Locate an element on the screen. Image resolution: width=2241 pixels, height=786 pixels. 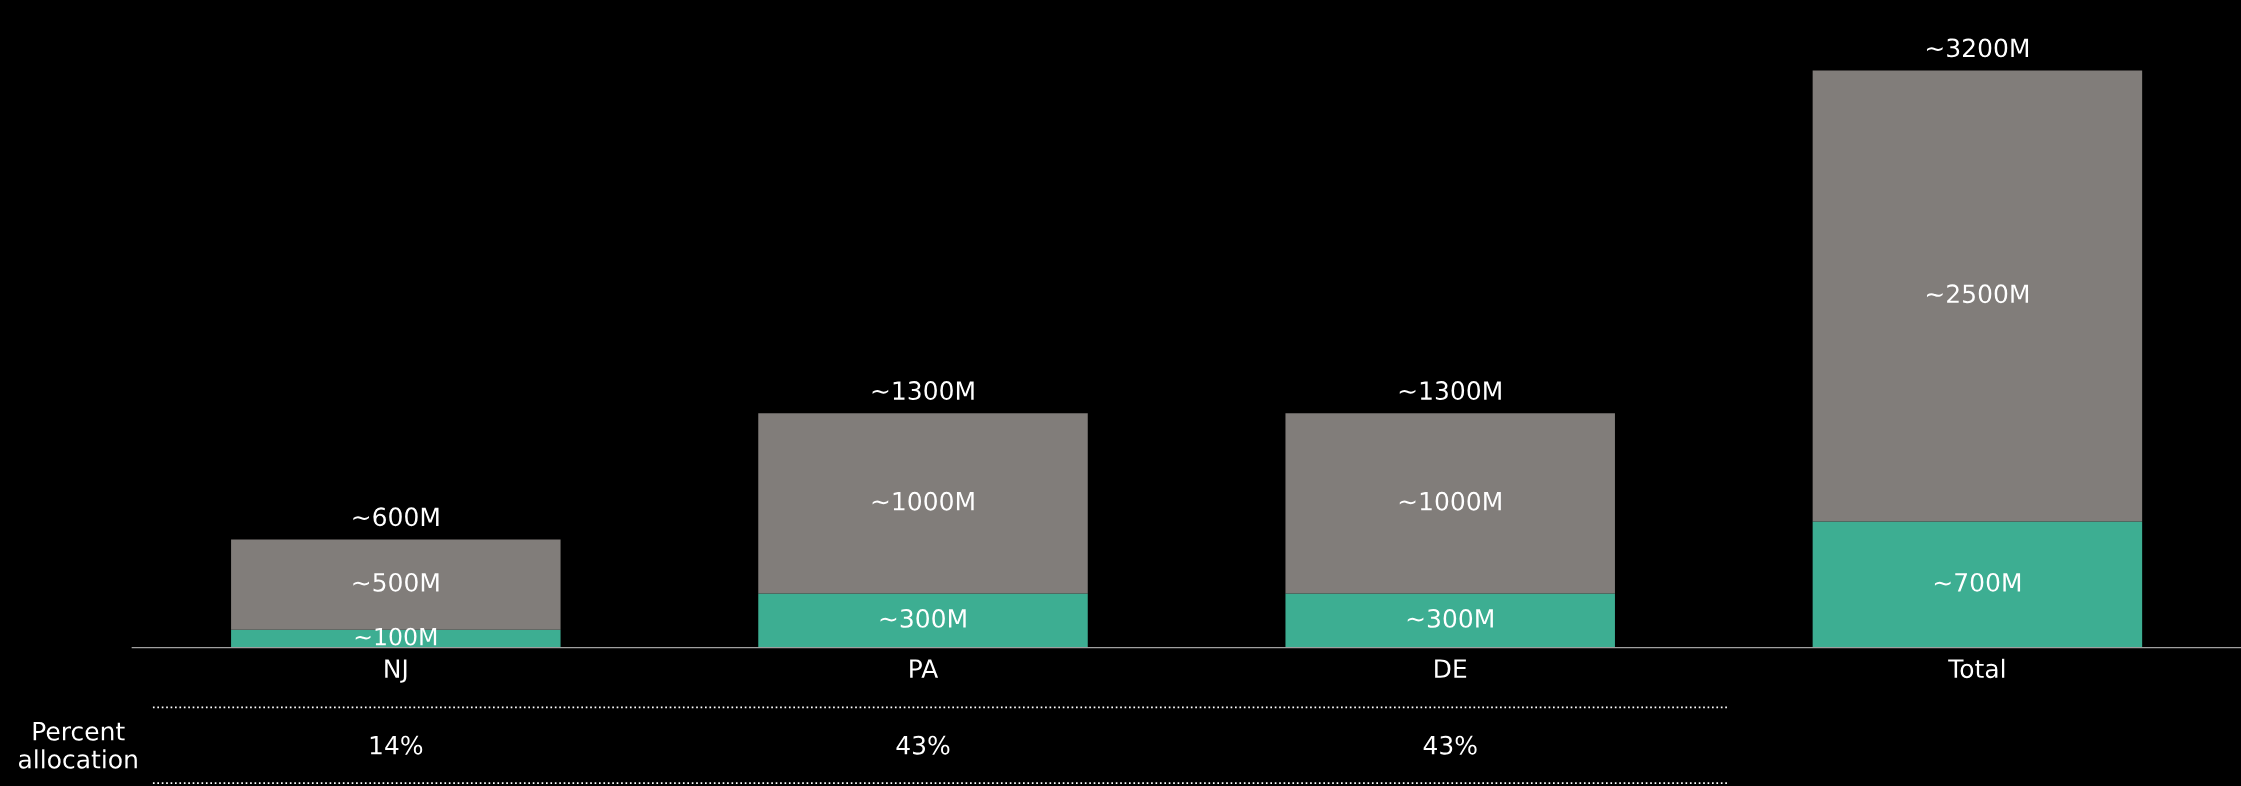
data-label: ~700M is located at coordinates (1977, 582).